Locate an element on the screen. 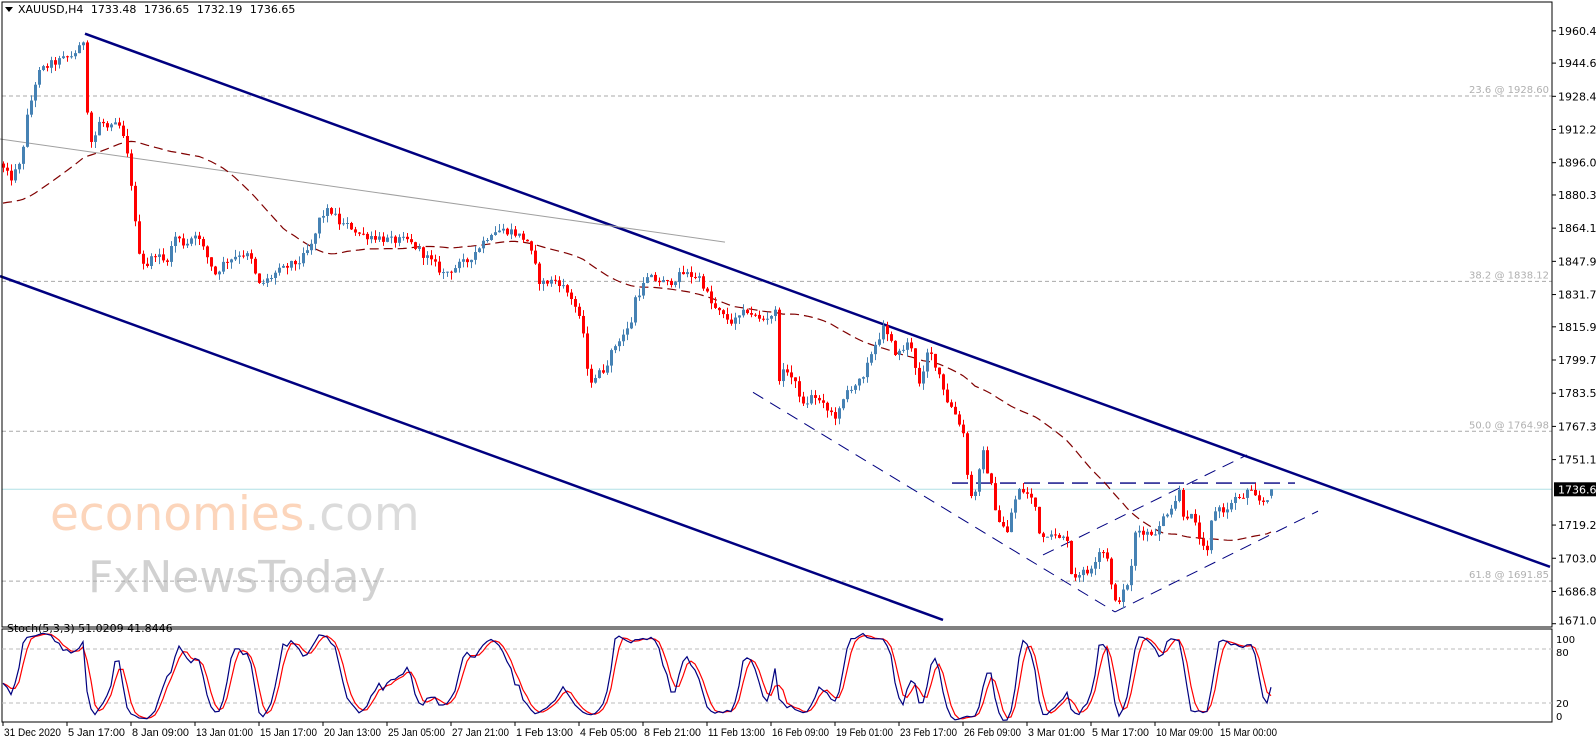 This screenshot has height=743, width=1596. stochastic-label: Stoch(5,3,3) 51.0209 41.8446 is located at coordinates (90, 628).